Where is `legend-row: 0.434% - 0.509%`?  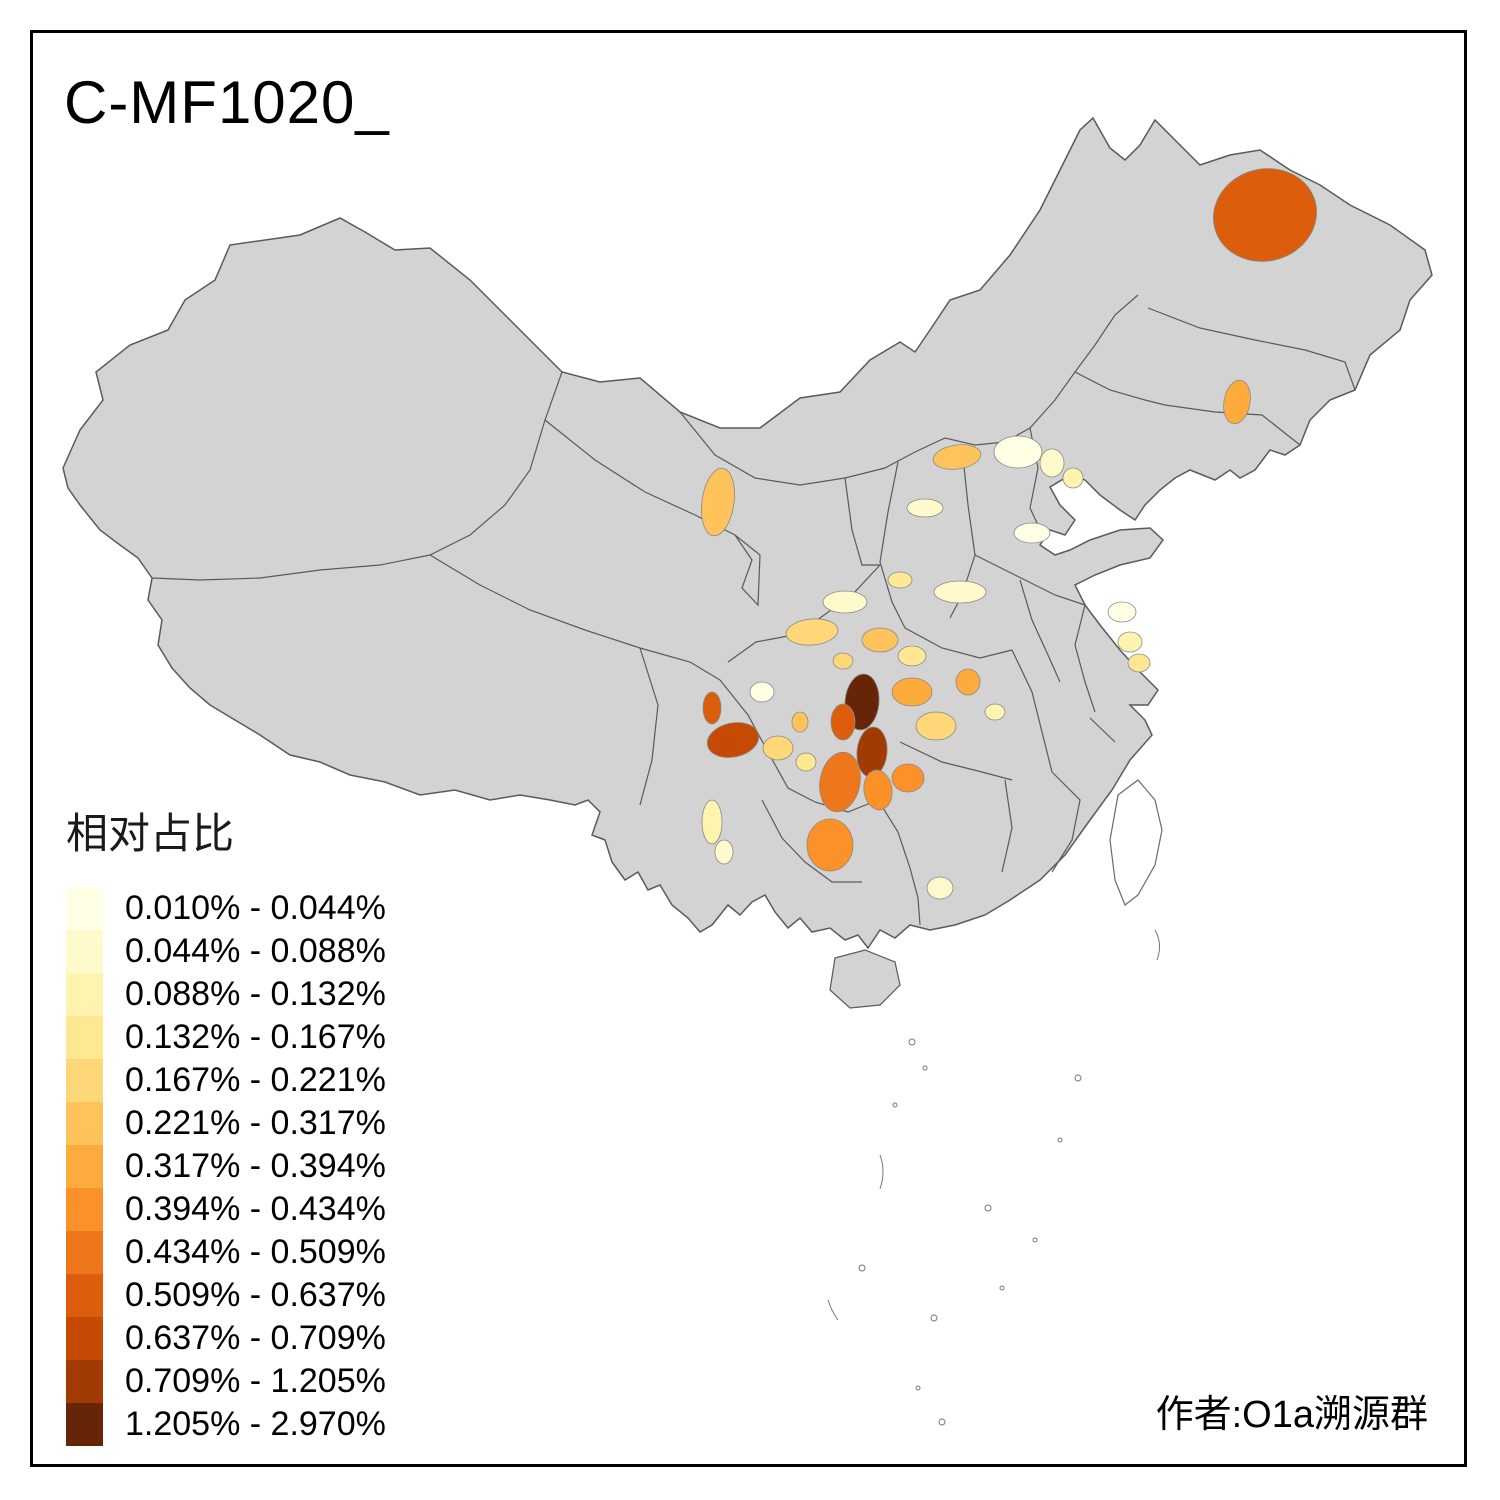 legend-row: 0.434% - 0.509% is located at coordinates (276, 1252).